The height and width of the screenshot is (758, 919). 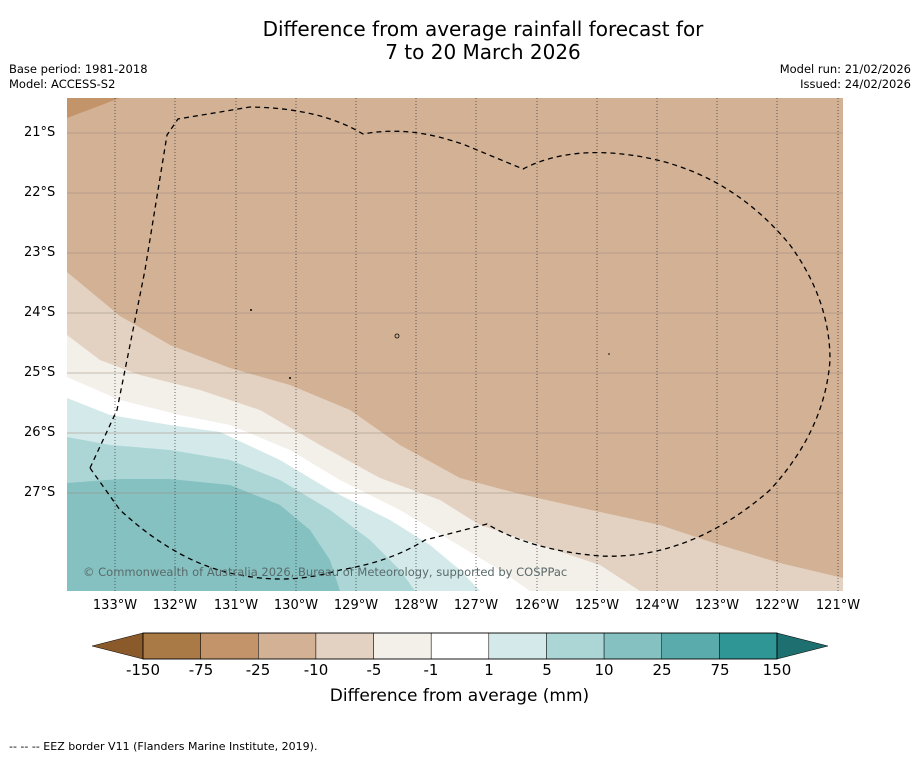 I want to click on model-name: Model: ACCESS-S2, so click(x=62, y=84).